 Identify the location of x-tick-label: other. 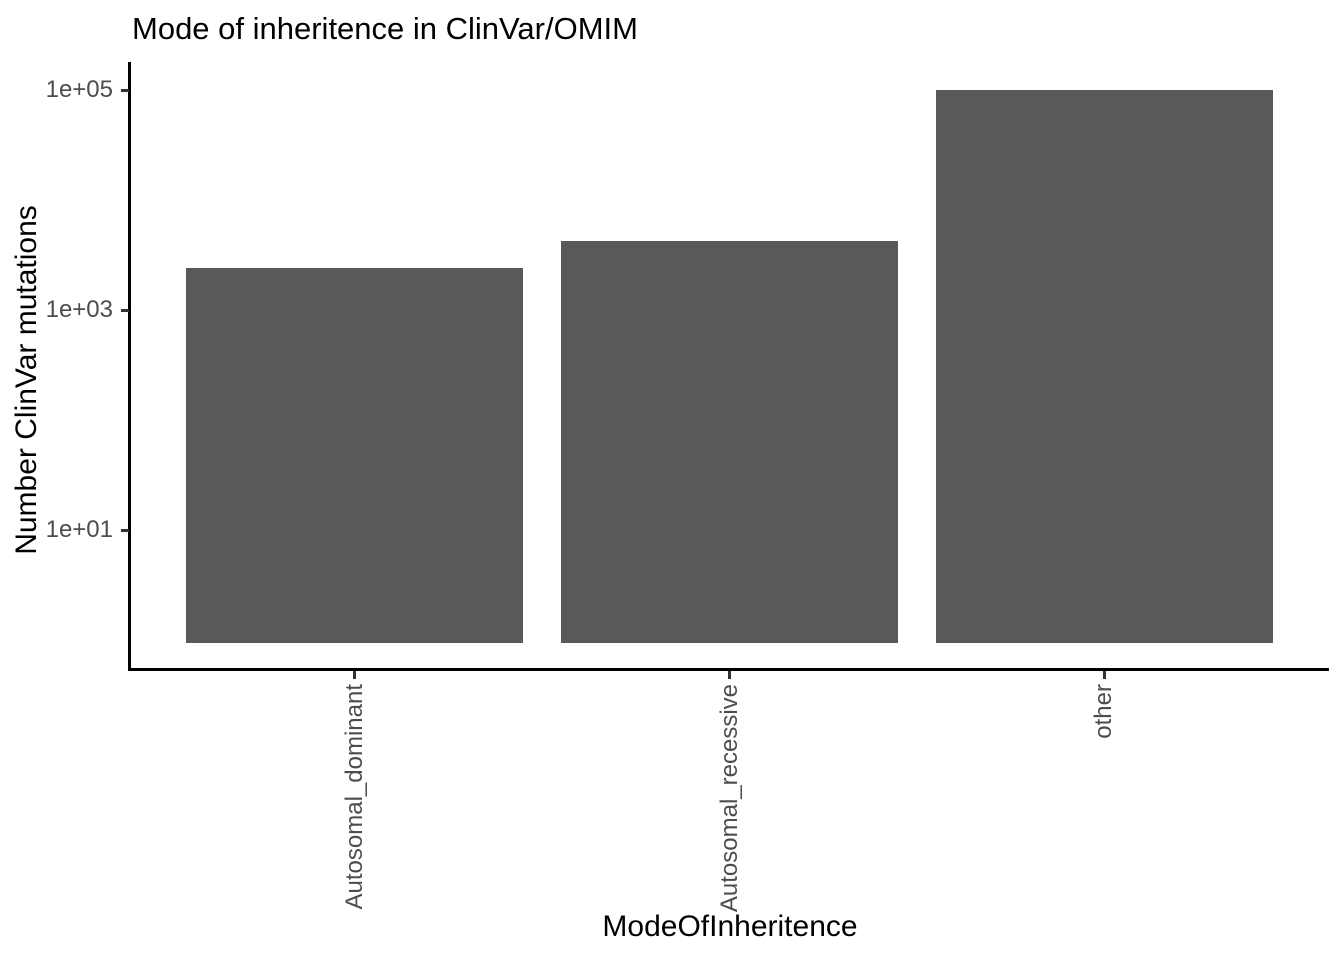
(1104, 711).